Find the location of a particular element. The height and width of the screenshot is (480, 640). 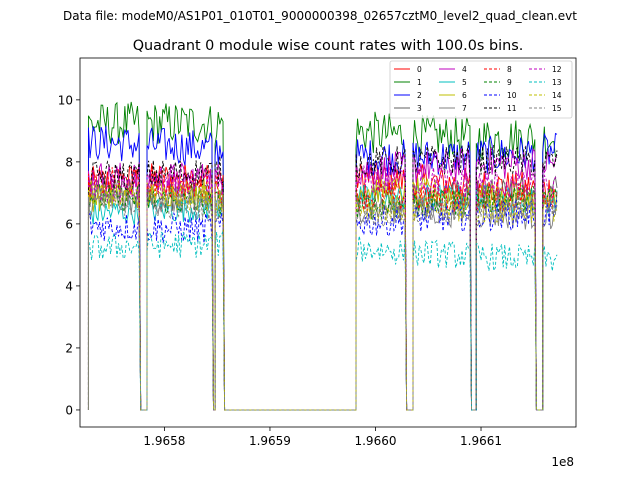

legend-label: 2 is located at coordinates (419, 95).